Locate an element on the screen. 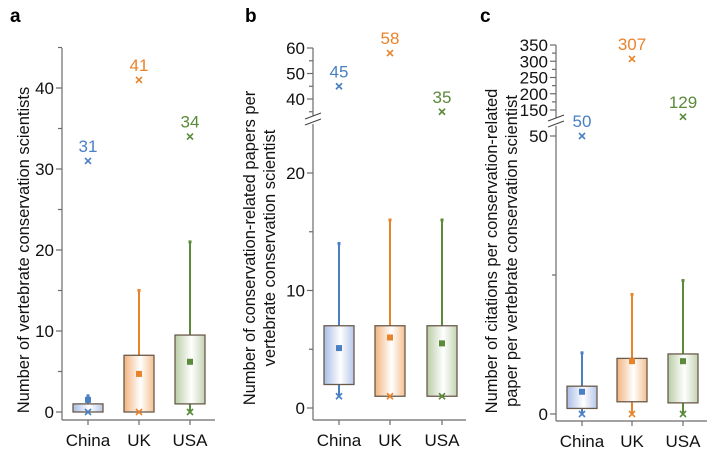 Image resolution: width=716 pixels, height=465 pixels. y-tick-label-upper: 50 is located at coordinates (295, 74).